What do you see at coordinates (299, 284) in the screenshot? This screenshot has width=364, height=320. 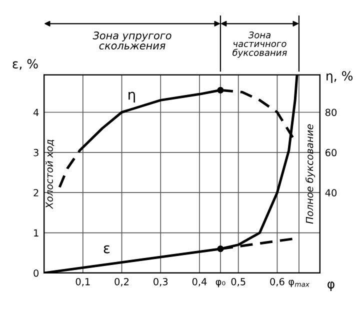 I see `x-tick-label: φ$_{max}$` at bounding box center [299, 284].